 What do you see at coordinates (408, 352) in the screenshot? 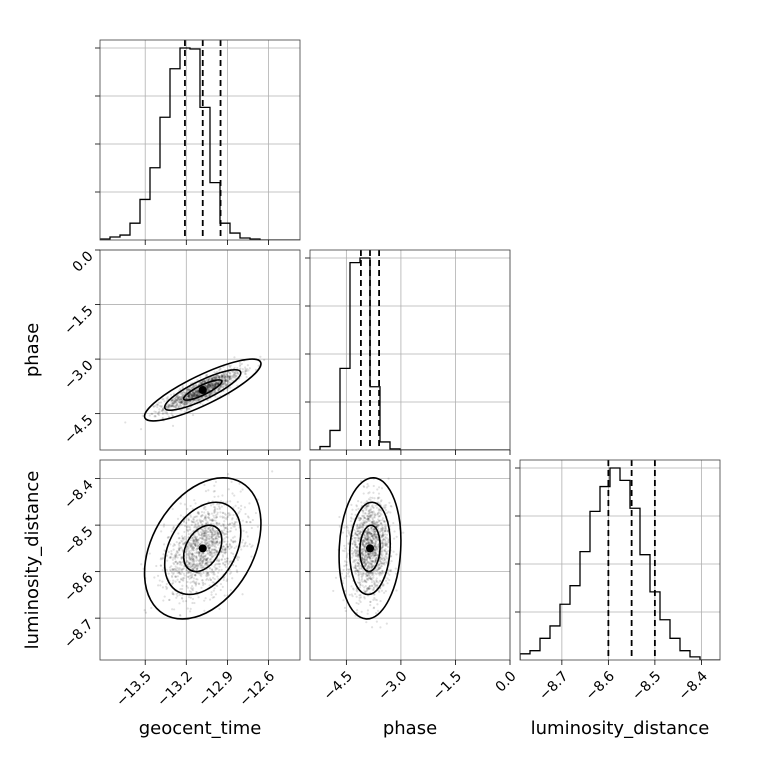
I see `cell-phase-hist` at bounding box center [408, 352].